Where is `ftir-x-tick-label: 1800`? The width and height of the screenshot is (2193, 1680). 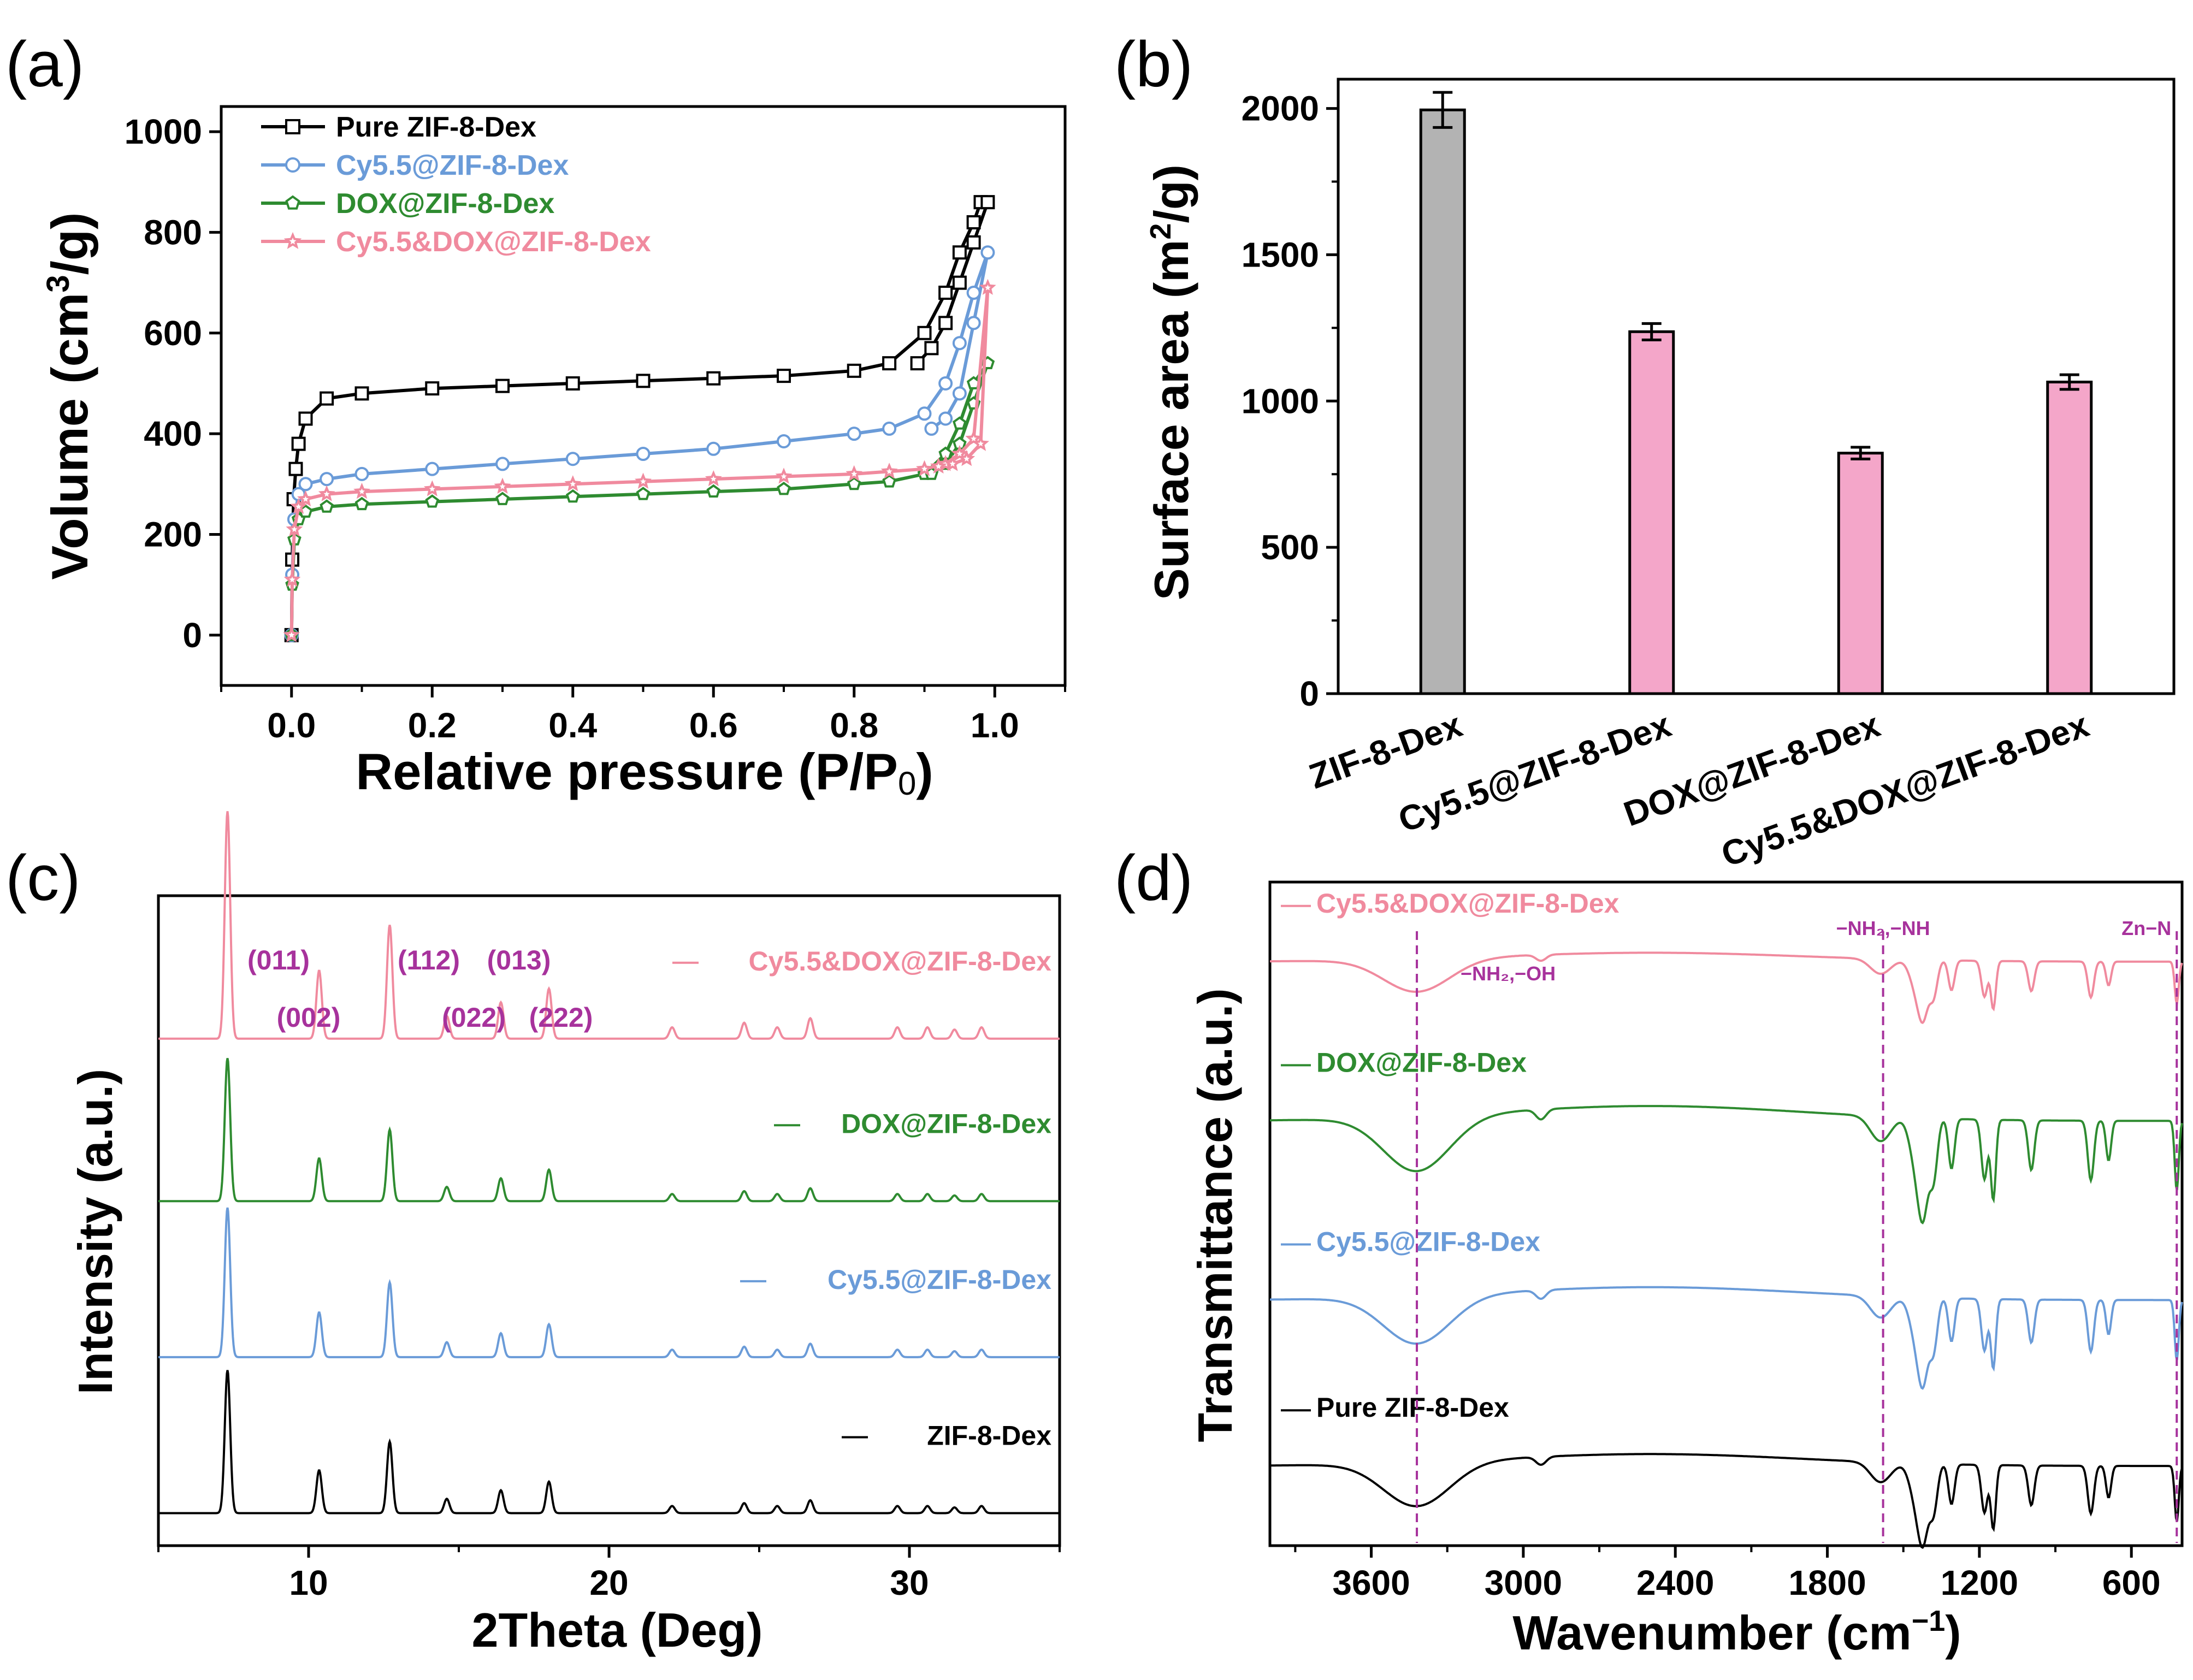
ftir-x-tick-label: 1800 is located at coordinates (1827, 1582).